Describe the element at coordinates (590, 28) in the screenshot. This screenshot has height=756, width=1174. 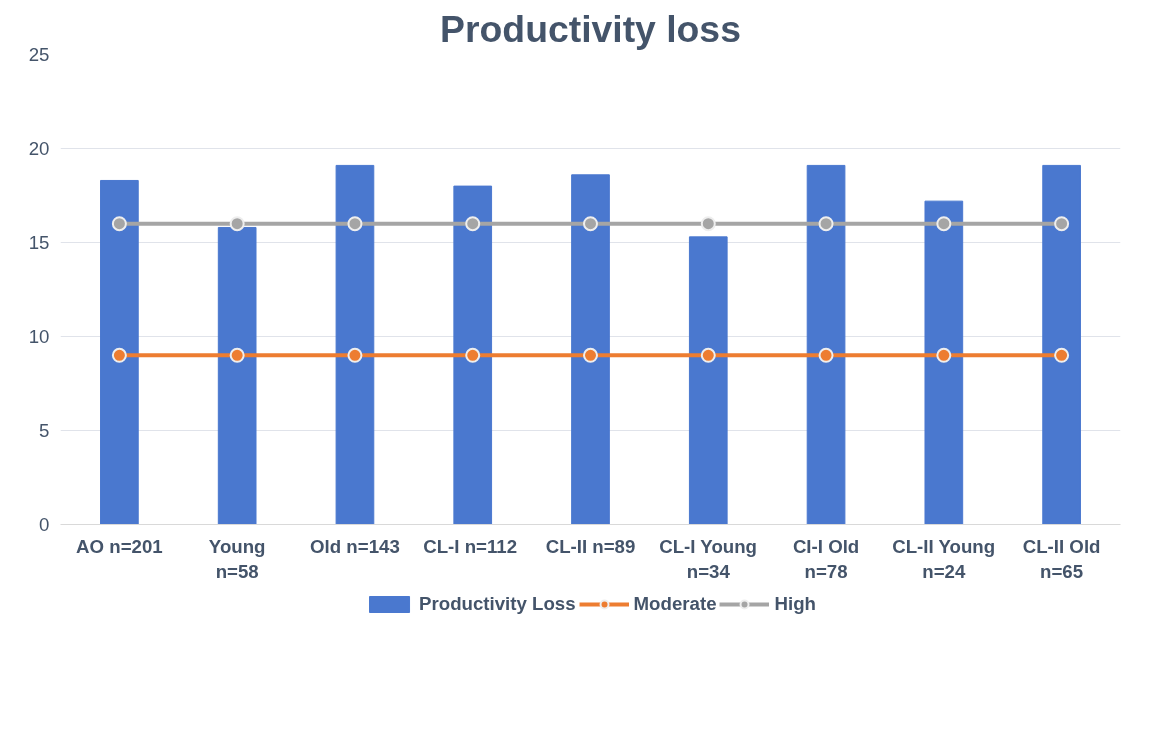
I see `chart-title: Productivity loss` at that location.